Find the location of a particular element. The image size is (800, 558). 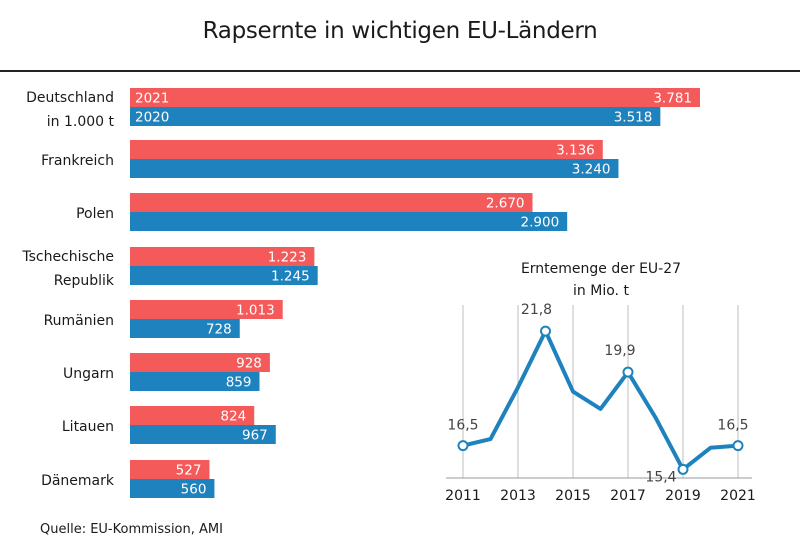

point-marker-2017 is located at coordinates (628, 372).